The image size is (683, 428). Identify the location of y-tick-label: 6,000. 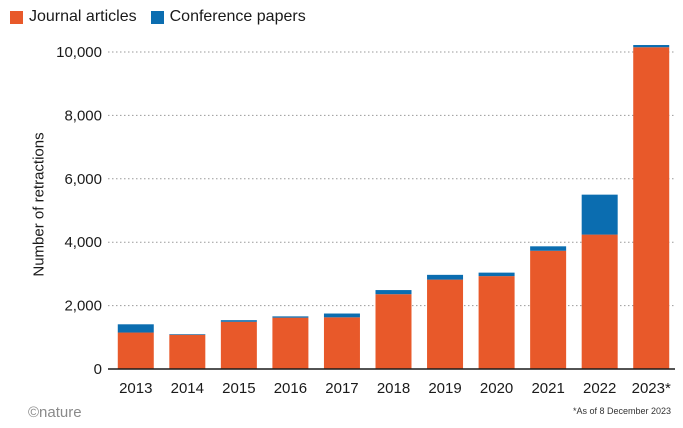
(83, 179).